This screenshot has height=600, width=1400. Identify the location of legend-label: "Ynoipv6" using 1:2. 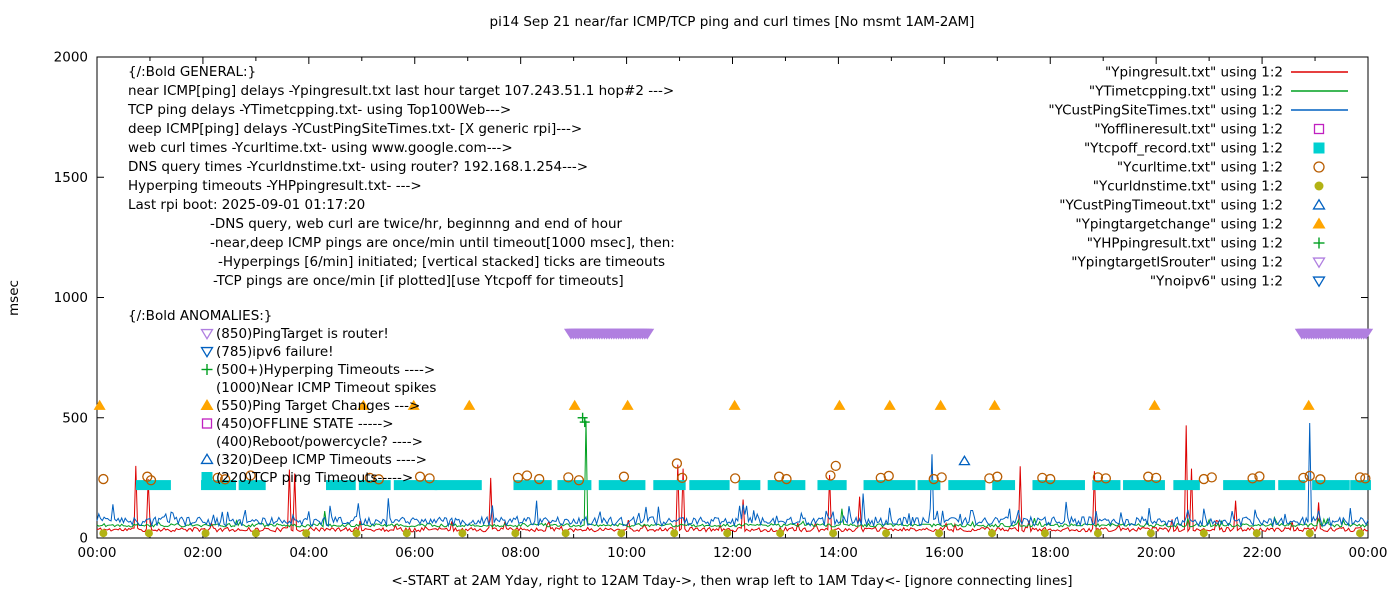
(1216, 282).